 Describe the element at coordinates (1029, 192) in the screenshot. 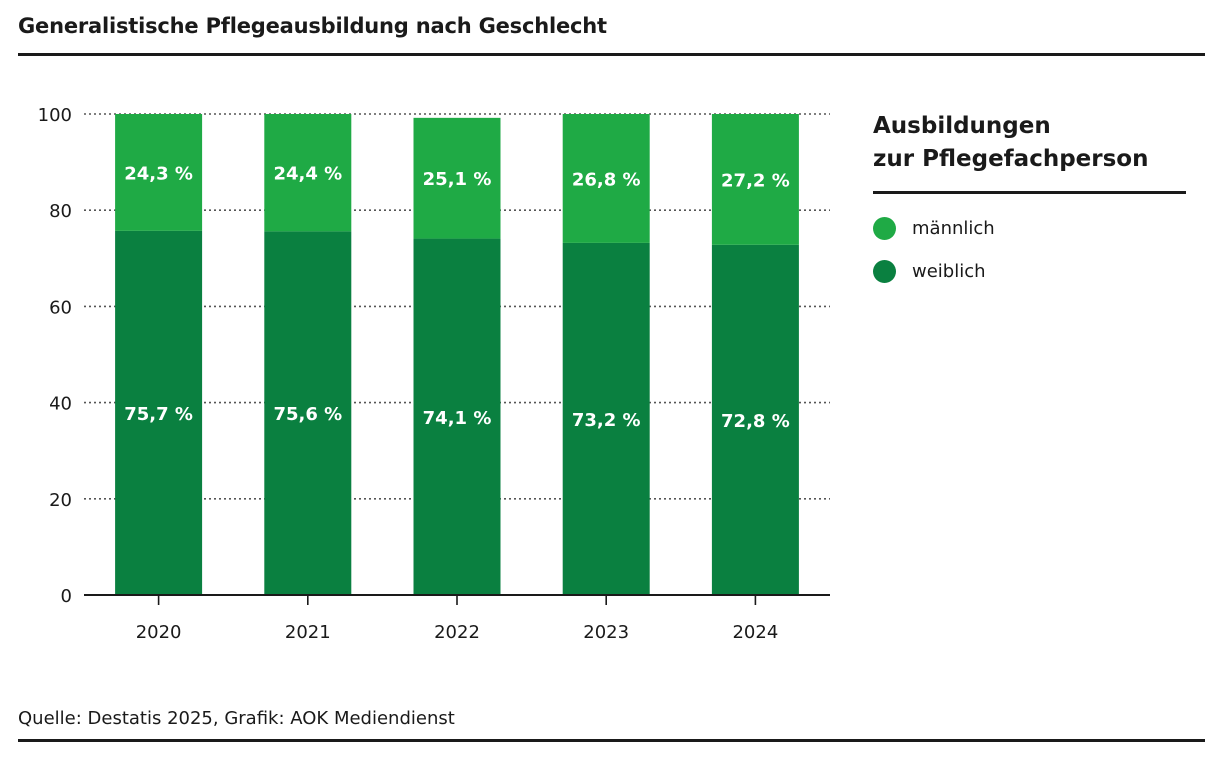

I see `legend-divider` at that location.